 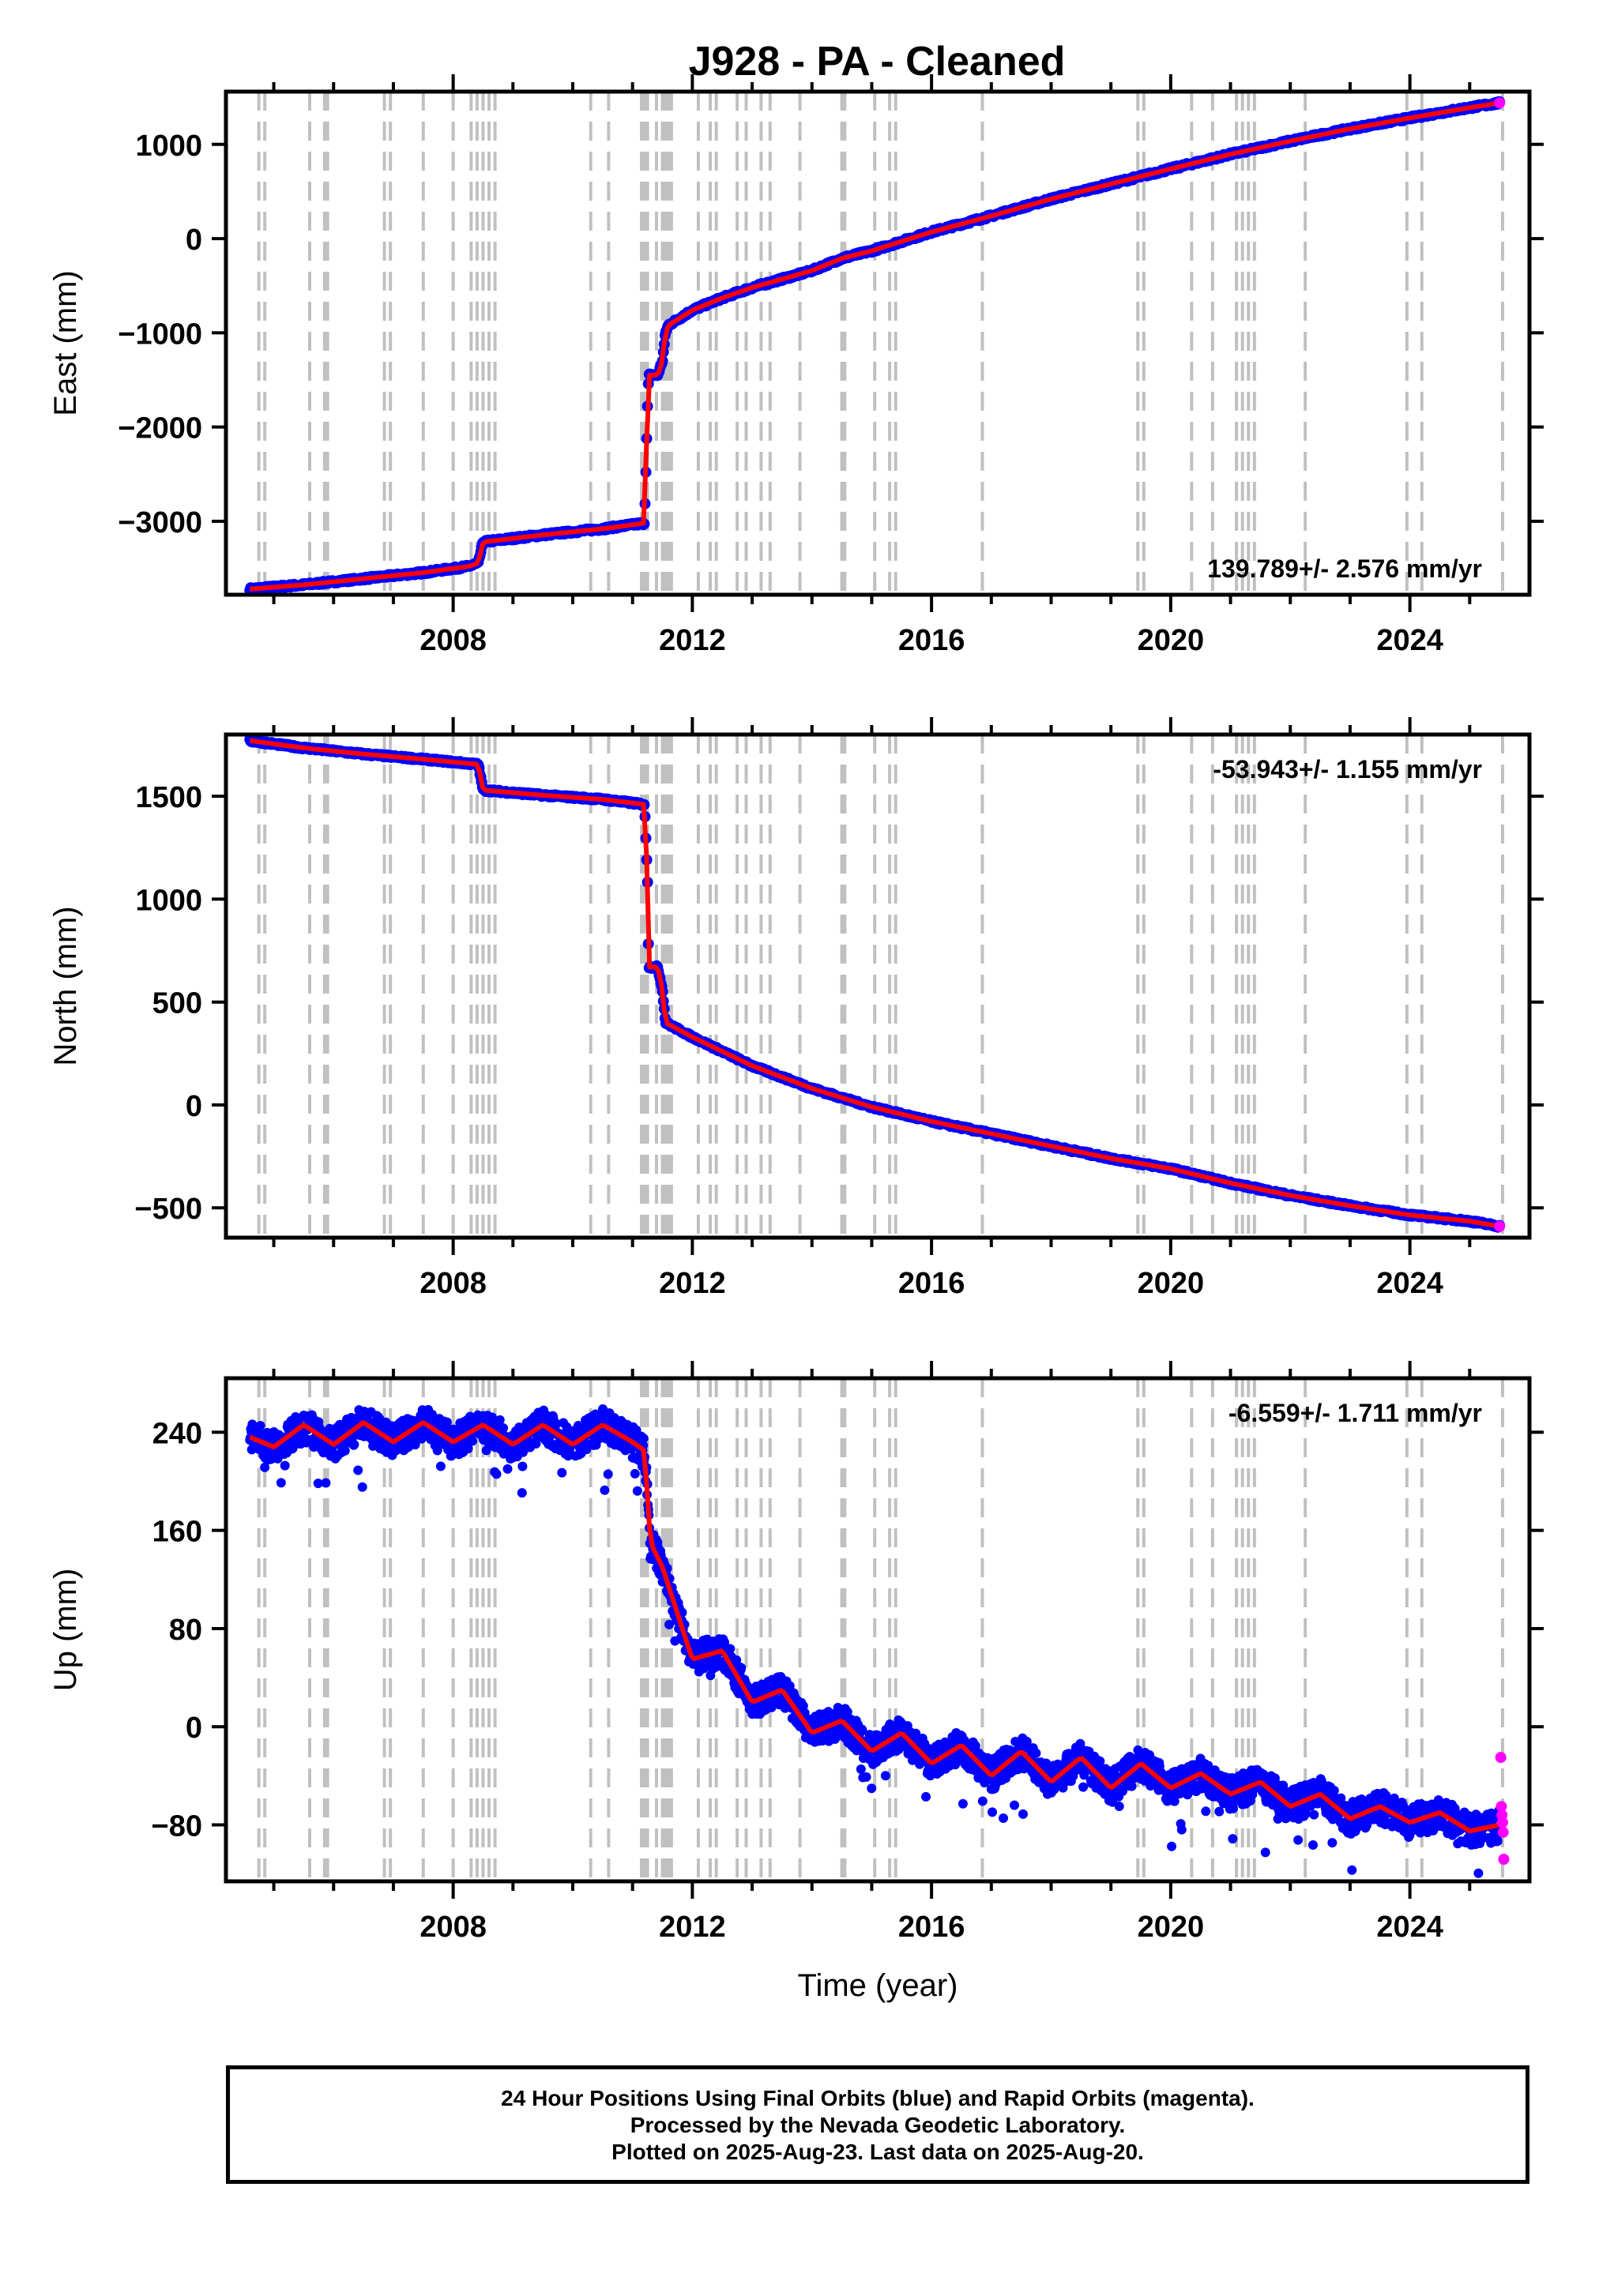 What do you see at coordinates (177, 1004) in the screenshot?
I see `y-tick-label: 500` at bounding box center [177, 1004].